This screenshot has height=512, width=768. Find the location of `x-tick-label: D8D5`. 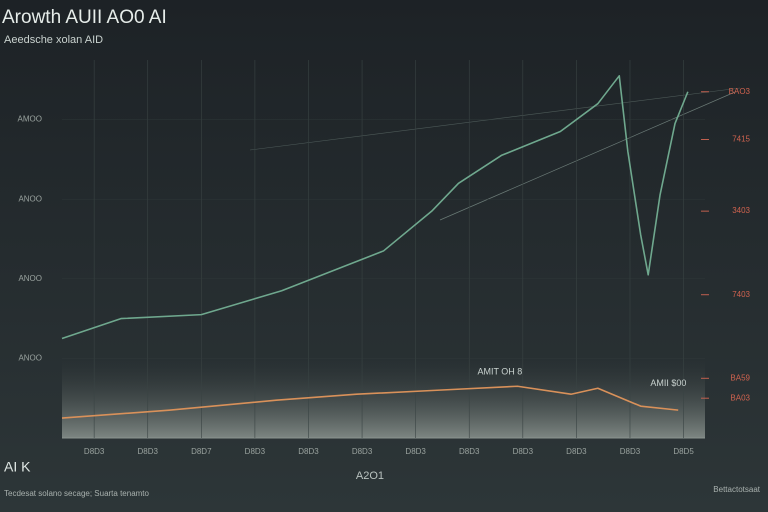

x-tick-label: D8D5 is located at coordinates (683, 451).